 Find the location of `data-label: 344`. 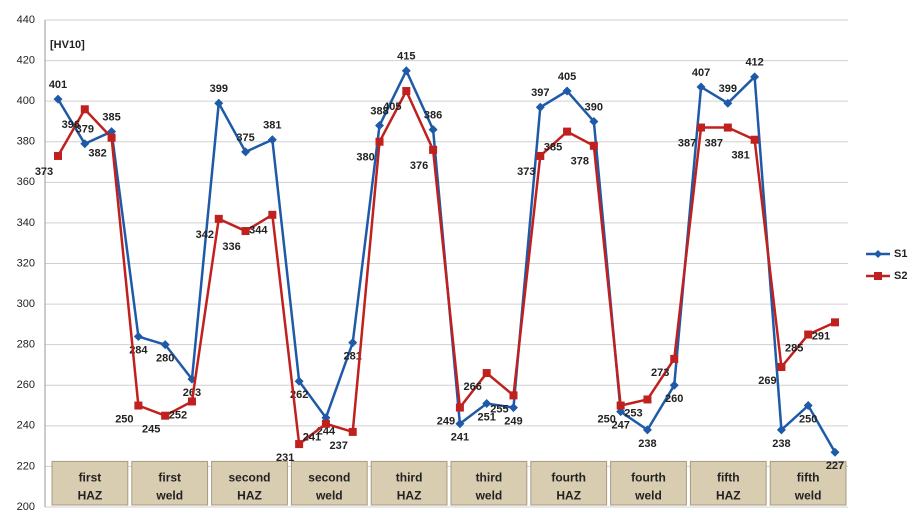

data-label: 344 is located at coordinates (258, 231).